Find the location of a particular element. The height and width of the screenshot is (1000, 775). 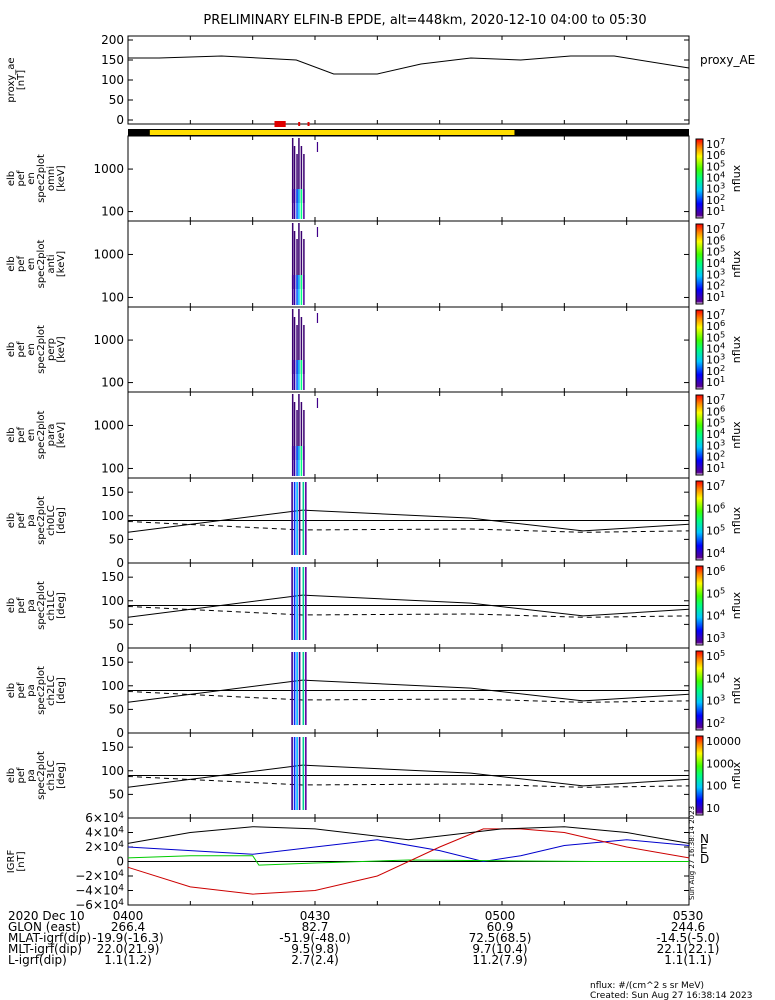

y-axis-label: [nT] is located at coordinates (21, 861).